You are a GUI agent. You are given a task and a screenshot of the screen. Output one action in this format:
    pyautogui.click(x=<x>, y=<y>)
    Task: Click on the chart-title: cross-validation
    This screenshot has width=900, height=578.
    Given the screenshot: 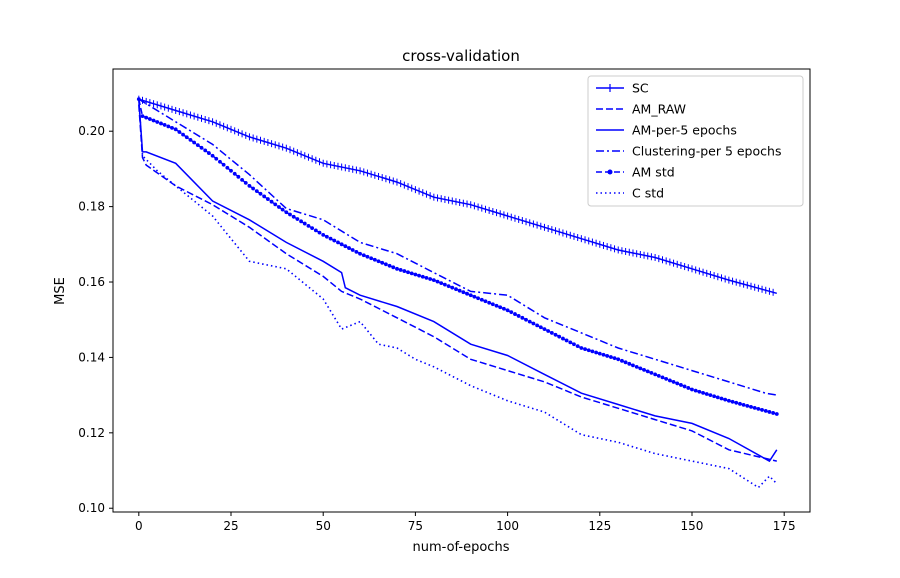 What is the action you would take?
    pyautogui.click(x=461, y=56)
    